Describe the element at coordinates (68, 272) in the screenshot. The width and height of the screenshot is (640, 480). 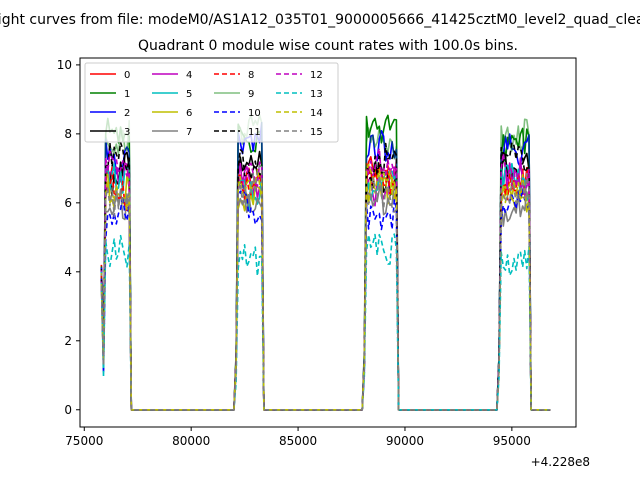
I see `y-tick-label: 4` at that location.